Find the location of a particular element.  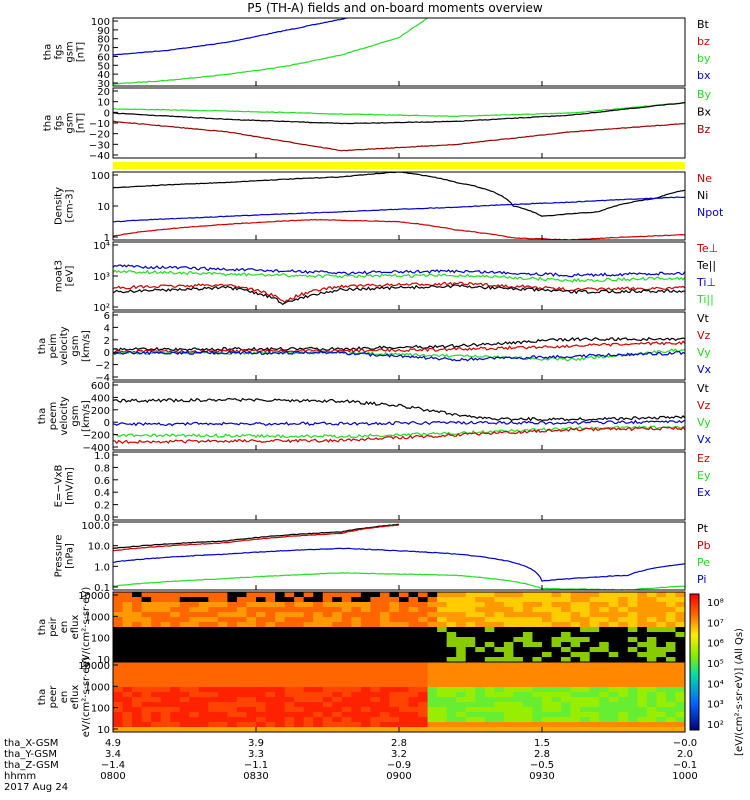

ytick-label: 4 is located at coordinates (107, 328).